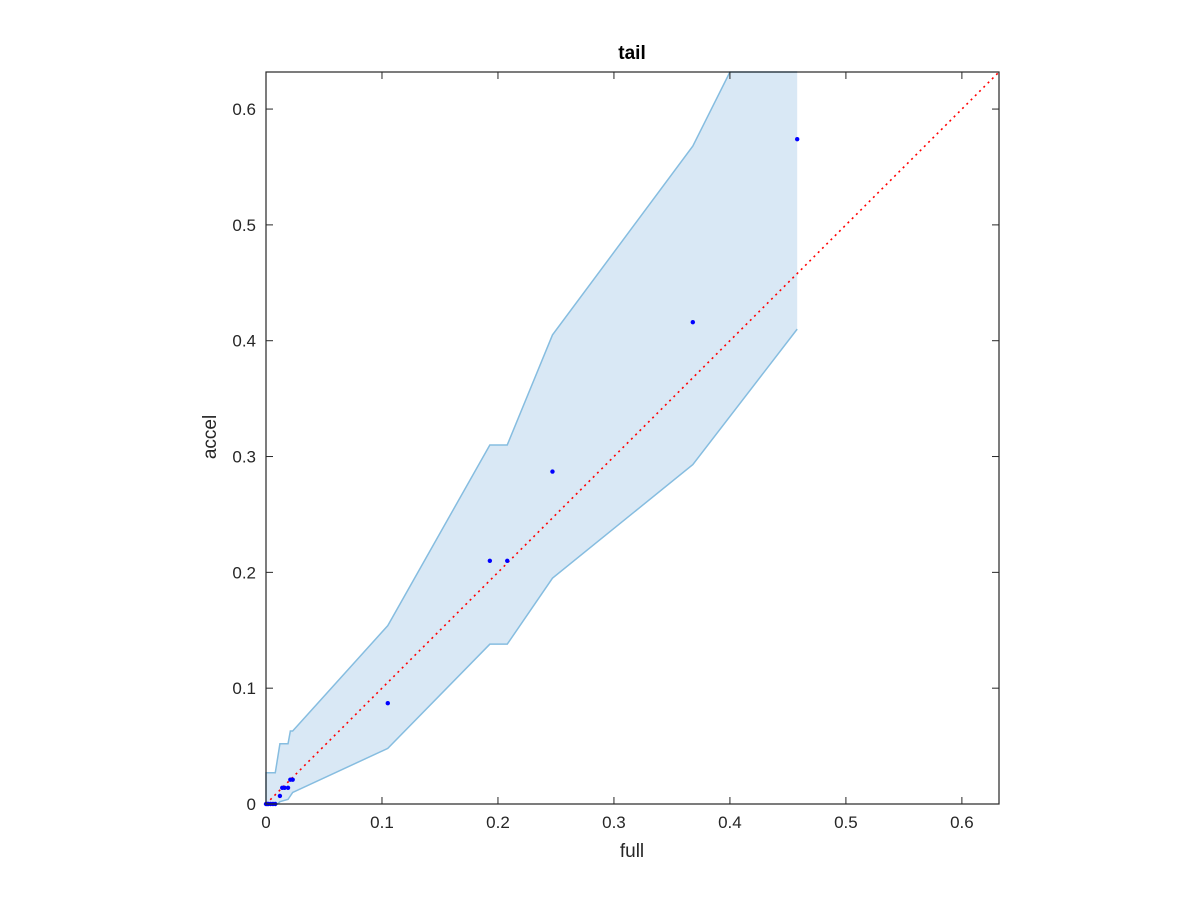  What do you see at coordinates (244, 457) in the screenshot?
I see `y-tick-label: 0.3` at bounding box center [244, 457].